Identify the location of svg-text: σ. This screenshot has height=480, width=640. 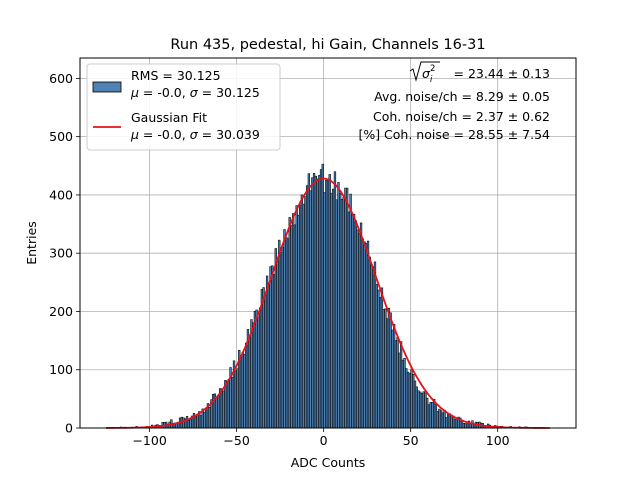
(426, 73).